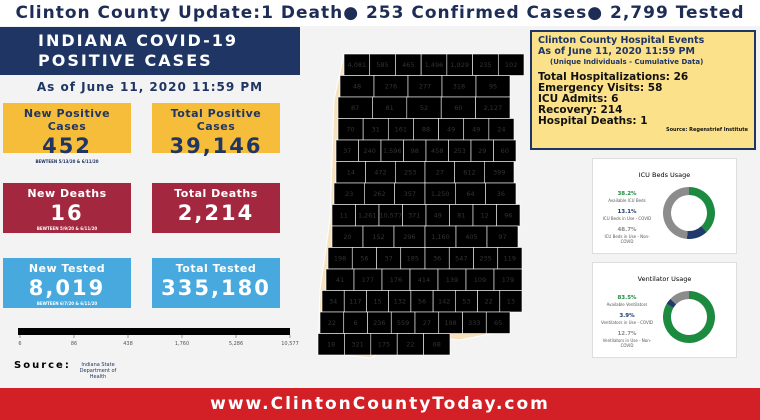  I want to click on donut-title: ICU Beds Usage, so click(664, 175).